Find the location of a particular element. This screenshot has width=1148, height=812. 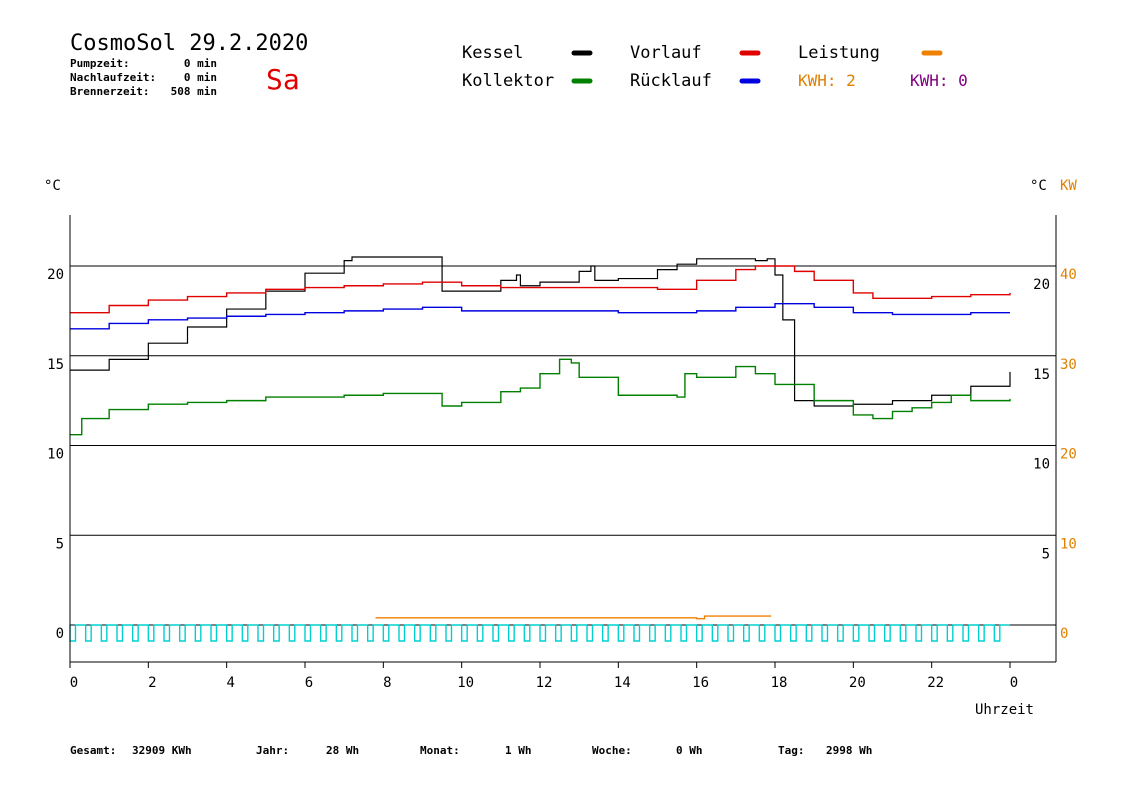

x-tick-8: 16 is located at coordinates (700, 683).